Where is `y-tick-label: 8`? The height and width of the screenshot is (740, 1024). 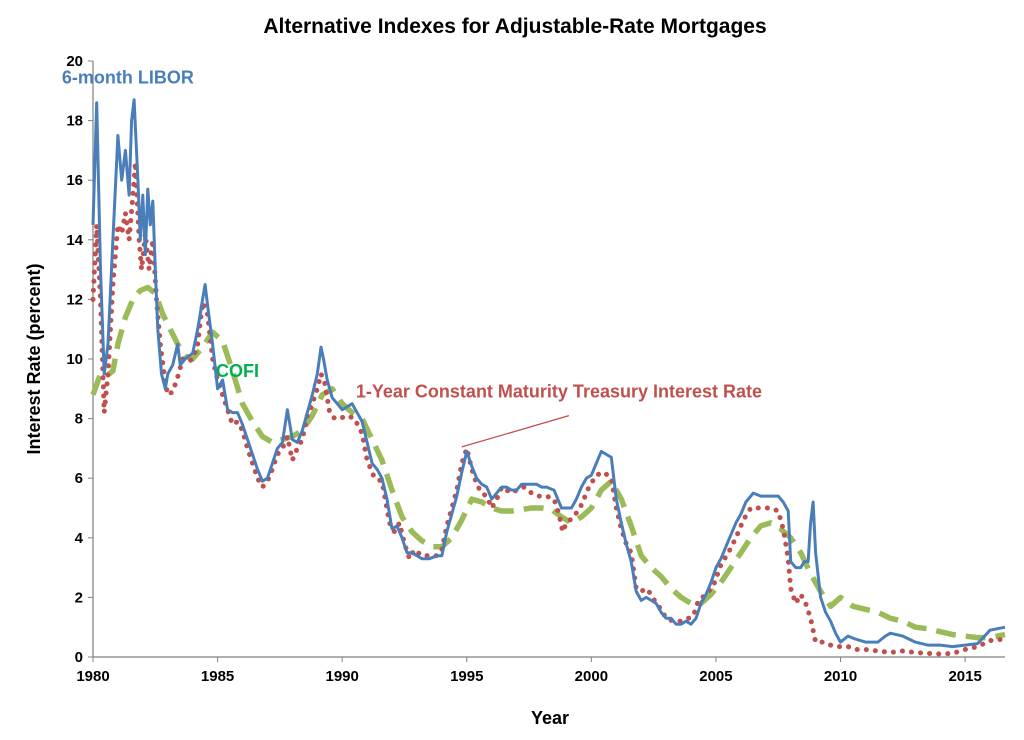
y-tick-label: 8 is located at coordinates (79, 419).